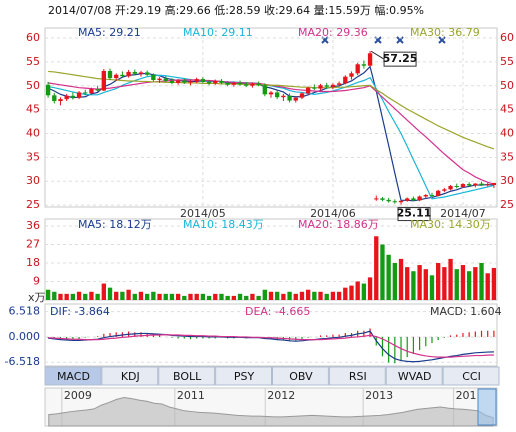  Describe the element at coordinates (37, 297) in the screenshot. I see `unit-label: x万` at that location.